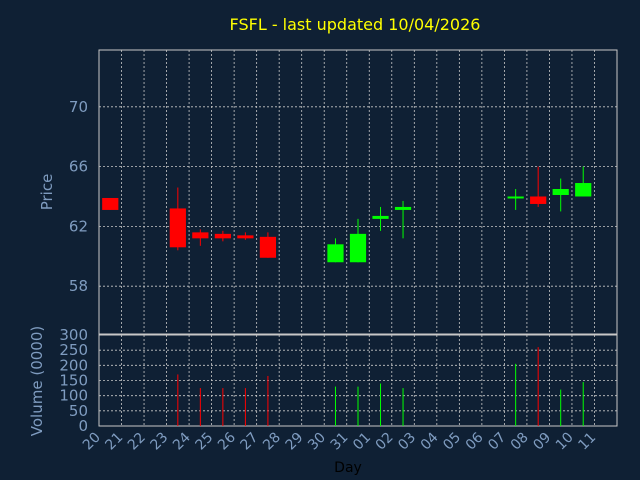 Image resolution: width=640 pixels, height=480 pixels. I want to click on volume-tick-label: 50, so click(78, 411).